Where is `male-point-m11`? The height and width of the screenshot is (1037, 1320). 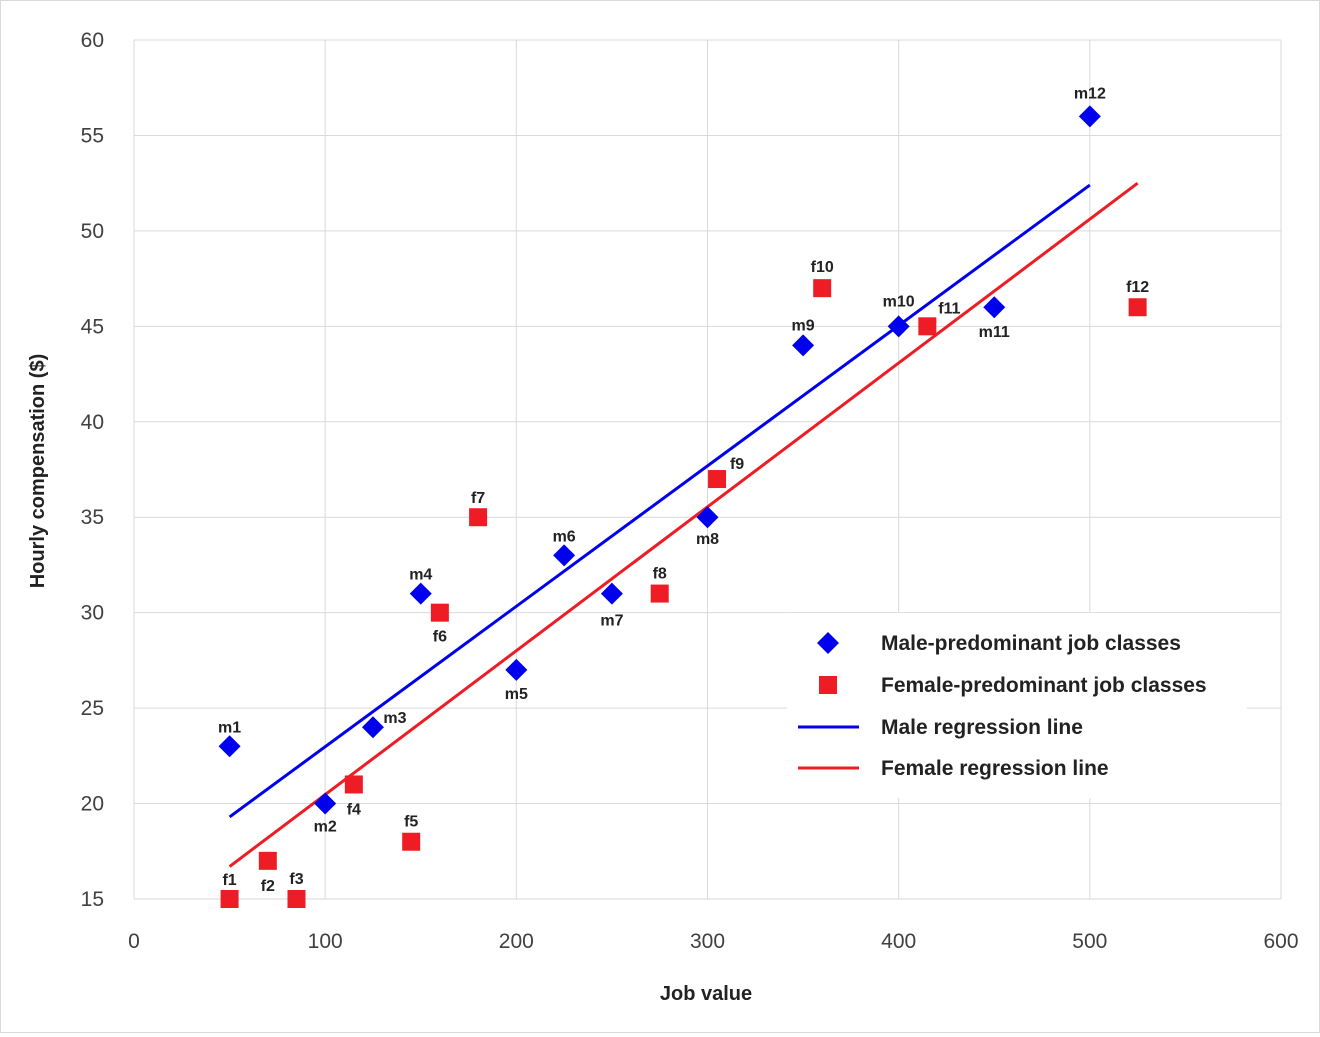 male-point-m11 is located at coordinates (994, 307).